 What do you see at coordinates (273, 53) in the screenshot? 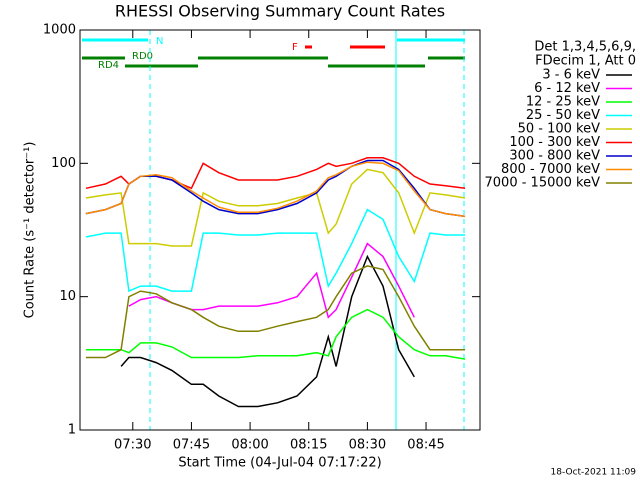
I see `flag-bars` at bounding box center [273, 53].